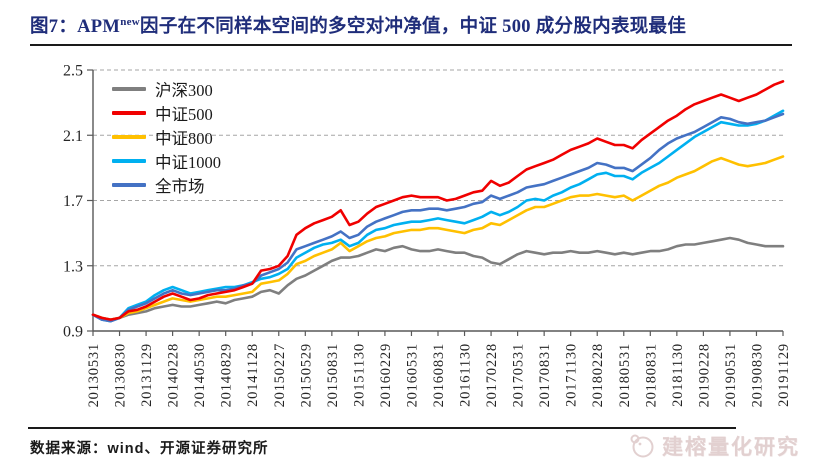 The height and width of the screenshot is (474, 822). What do you see at coordinates (147, 375) in the screenshot?
I see `x-axis-label: 20131129` at bounding box center [147, 375].